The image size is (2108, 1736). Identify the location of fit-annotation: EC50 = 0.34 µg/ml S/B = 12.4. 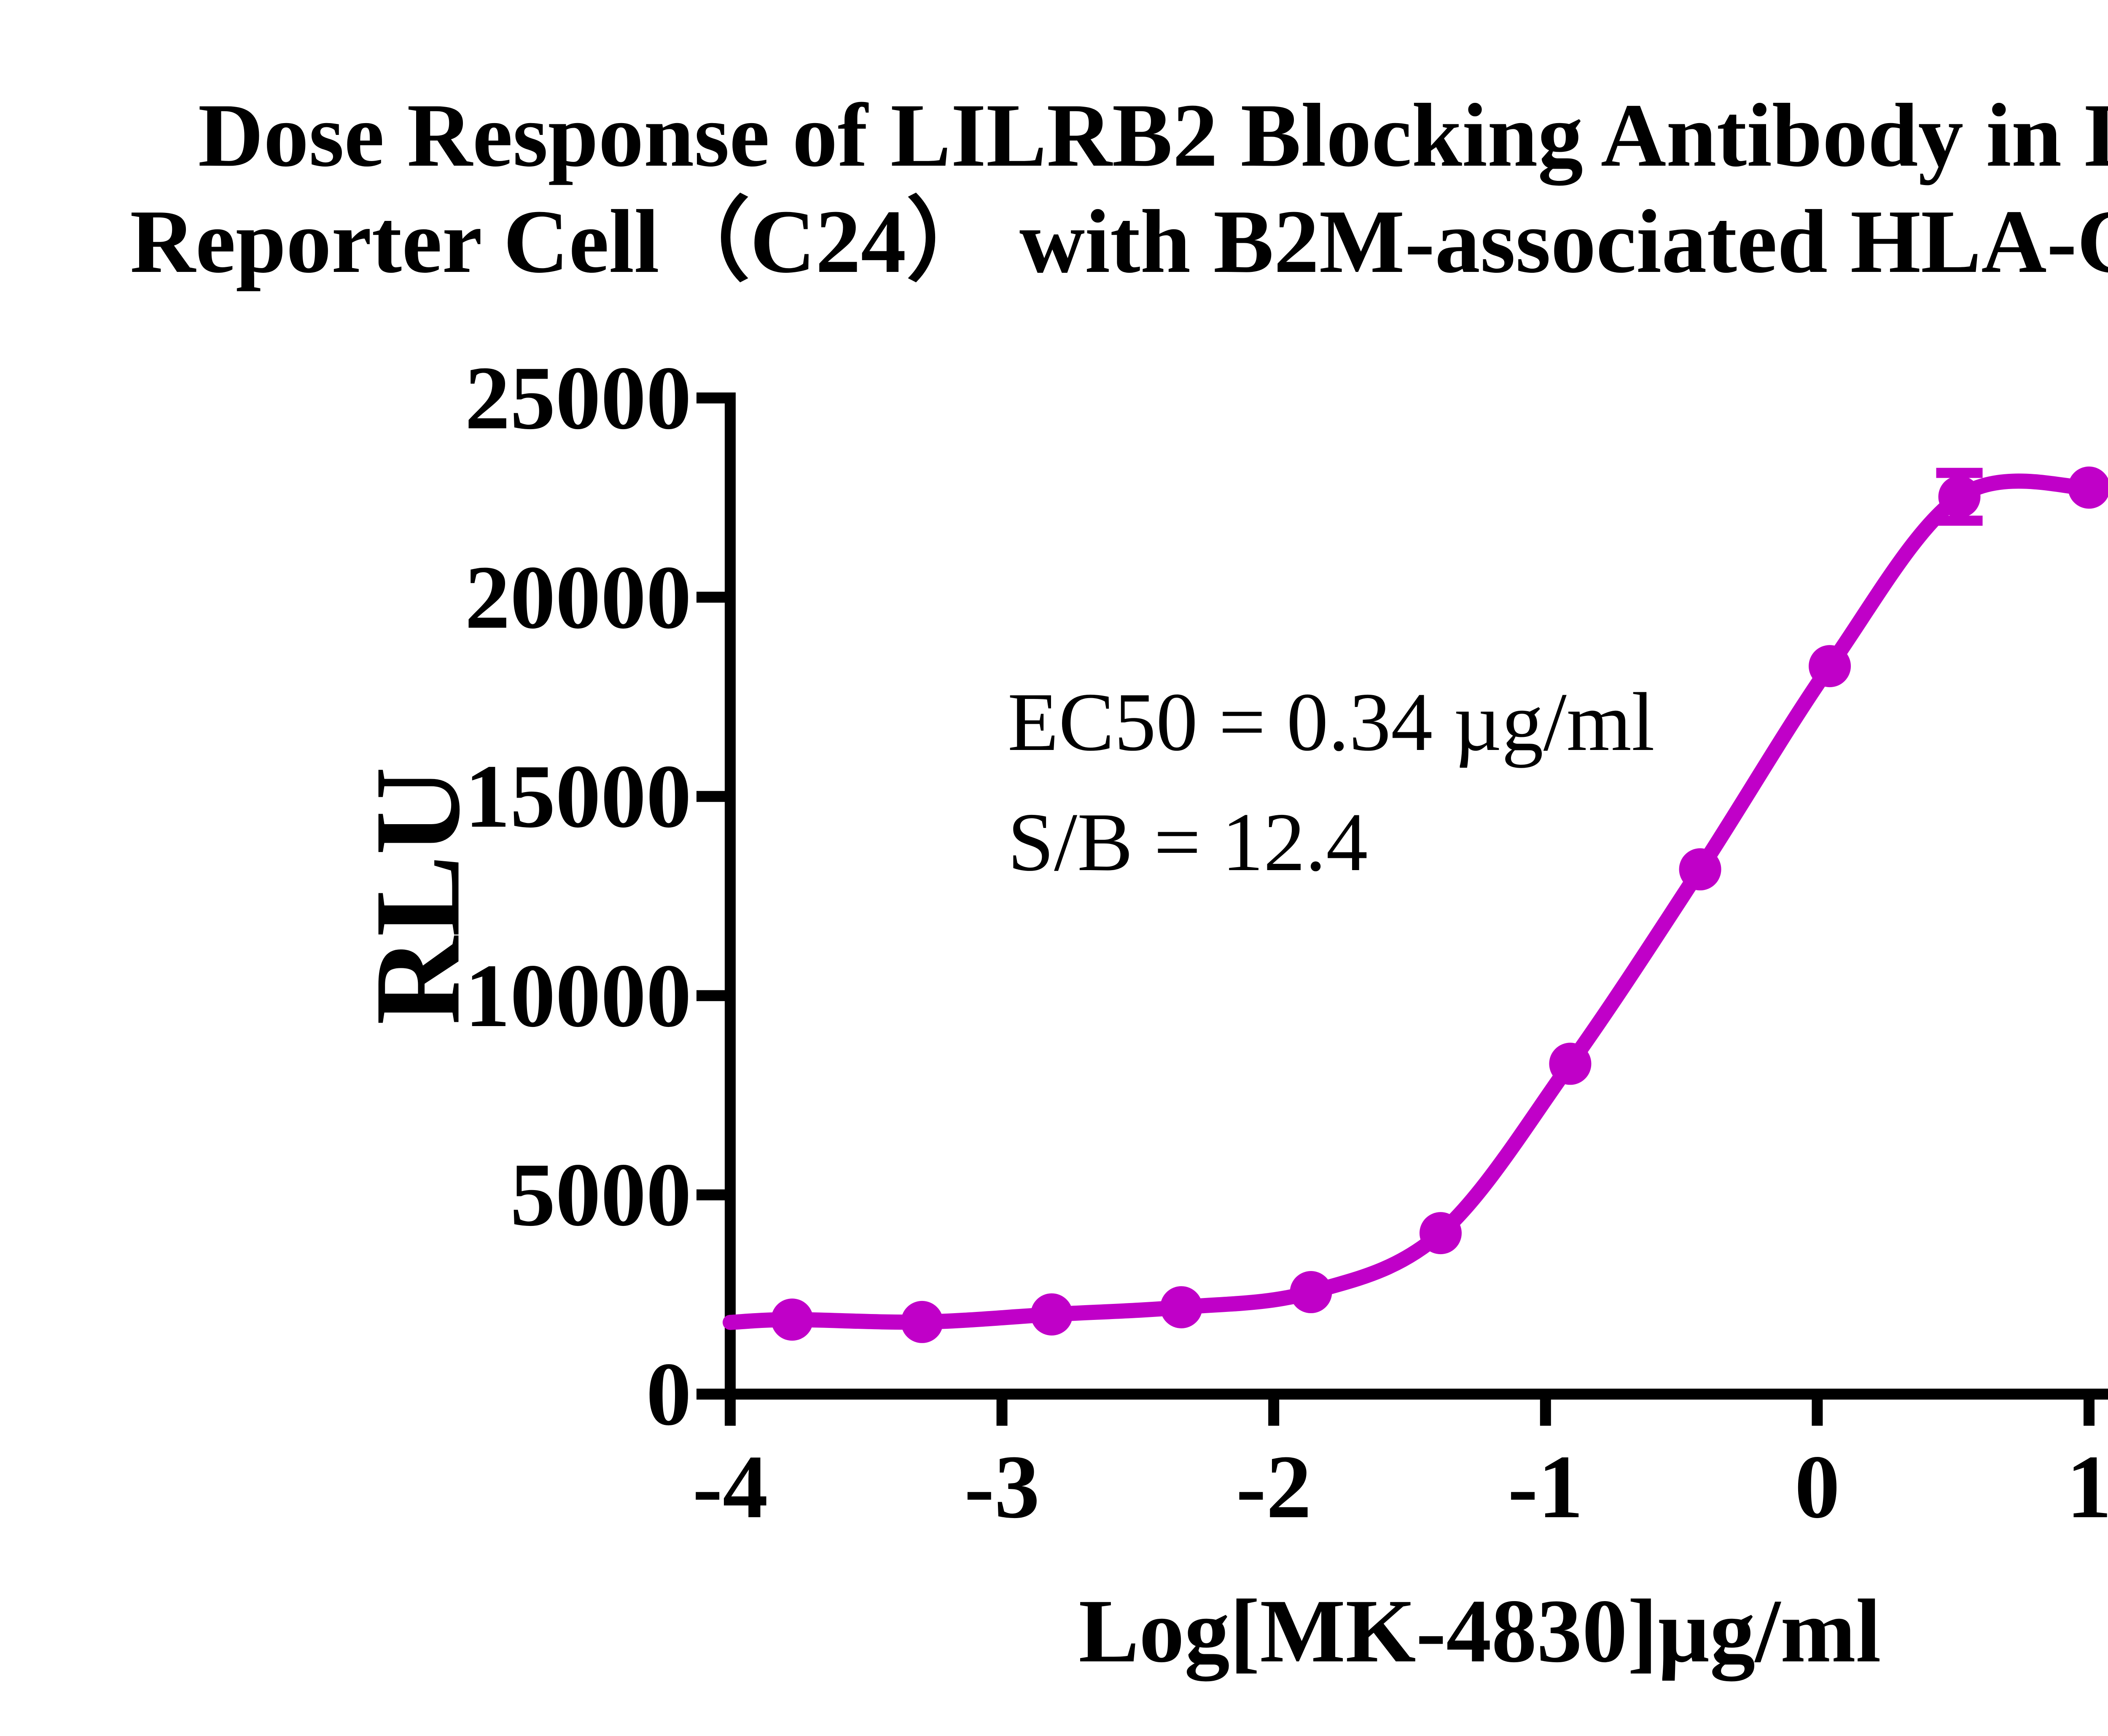
(1331, 782).